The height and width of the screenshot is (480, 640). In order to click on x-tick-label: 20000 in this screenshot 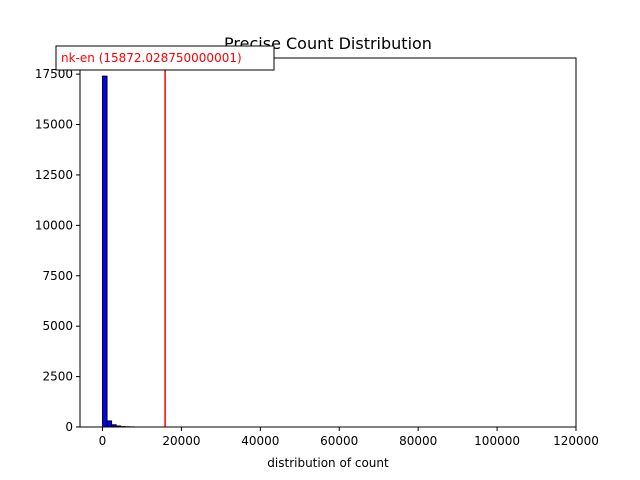, I will do `click(181, 441)`.